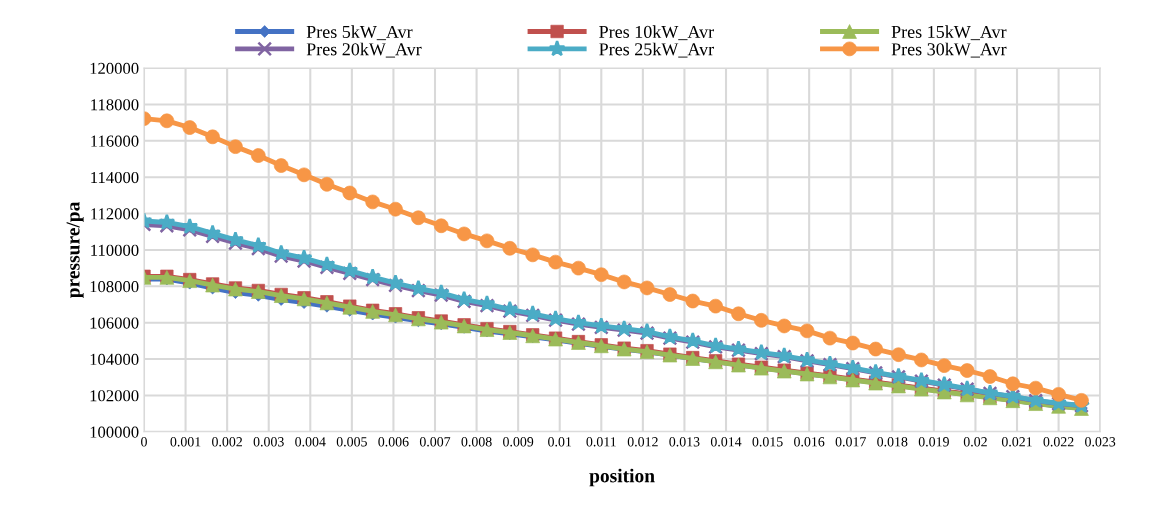 Image resolution: width=1152 pixels, height=508 pixels. I want to click on x-tick-label: 0.008, so click(476, 442).